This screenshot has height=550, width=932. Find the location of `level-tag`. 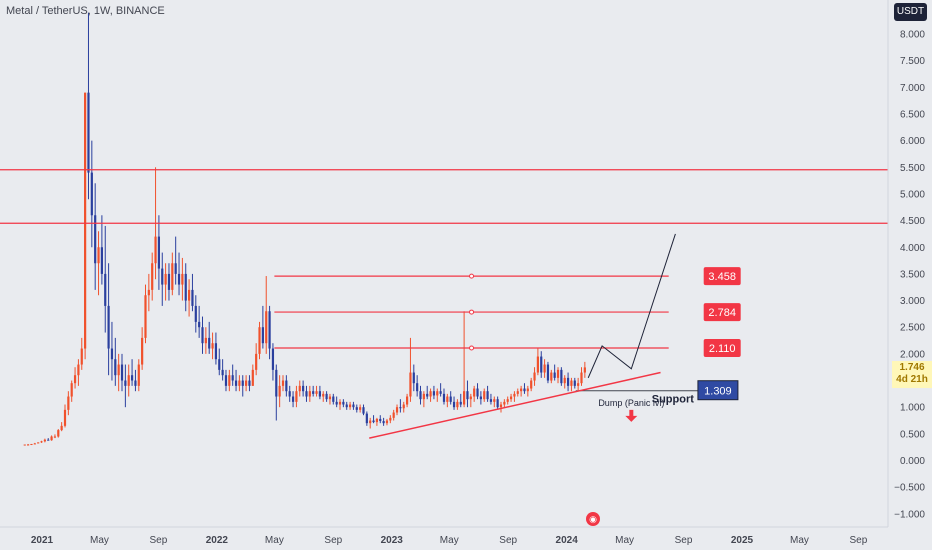

level-tag is located at coordinates (722, 348).